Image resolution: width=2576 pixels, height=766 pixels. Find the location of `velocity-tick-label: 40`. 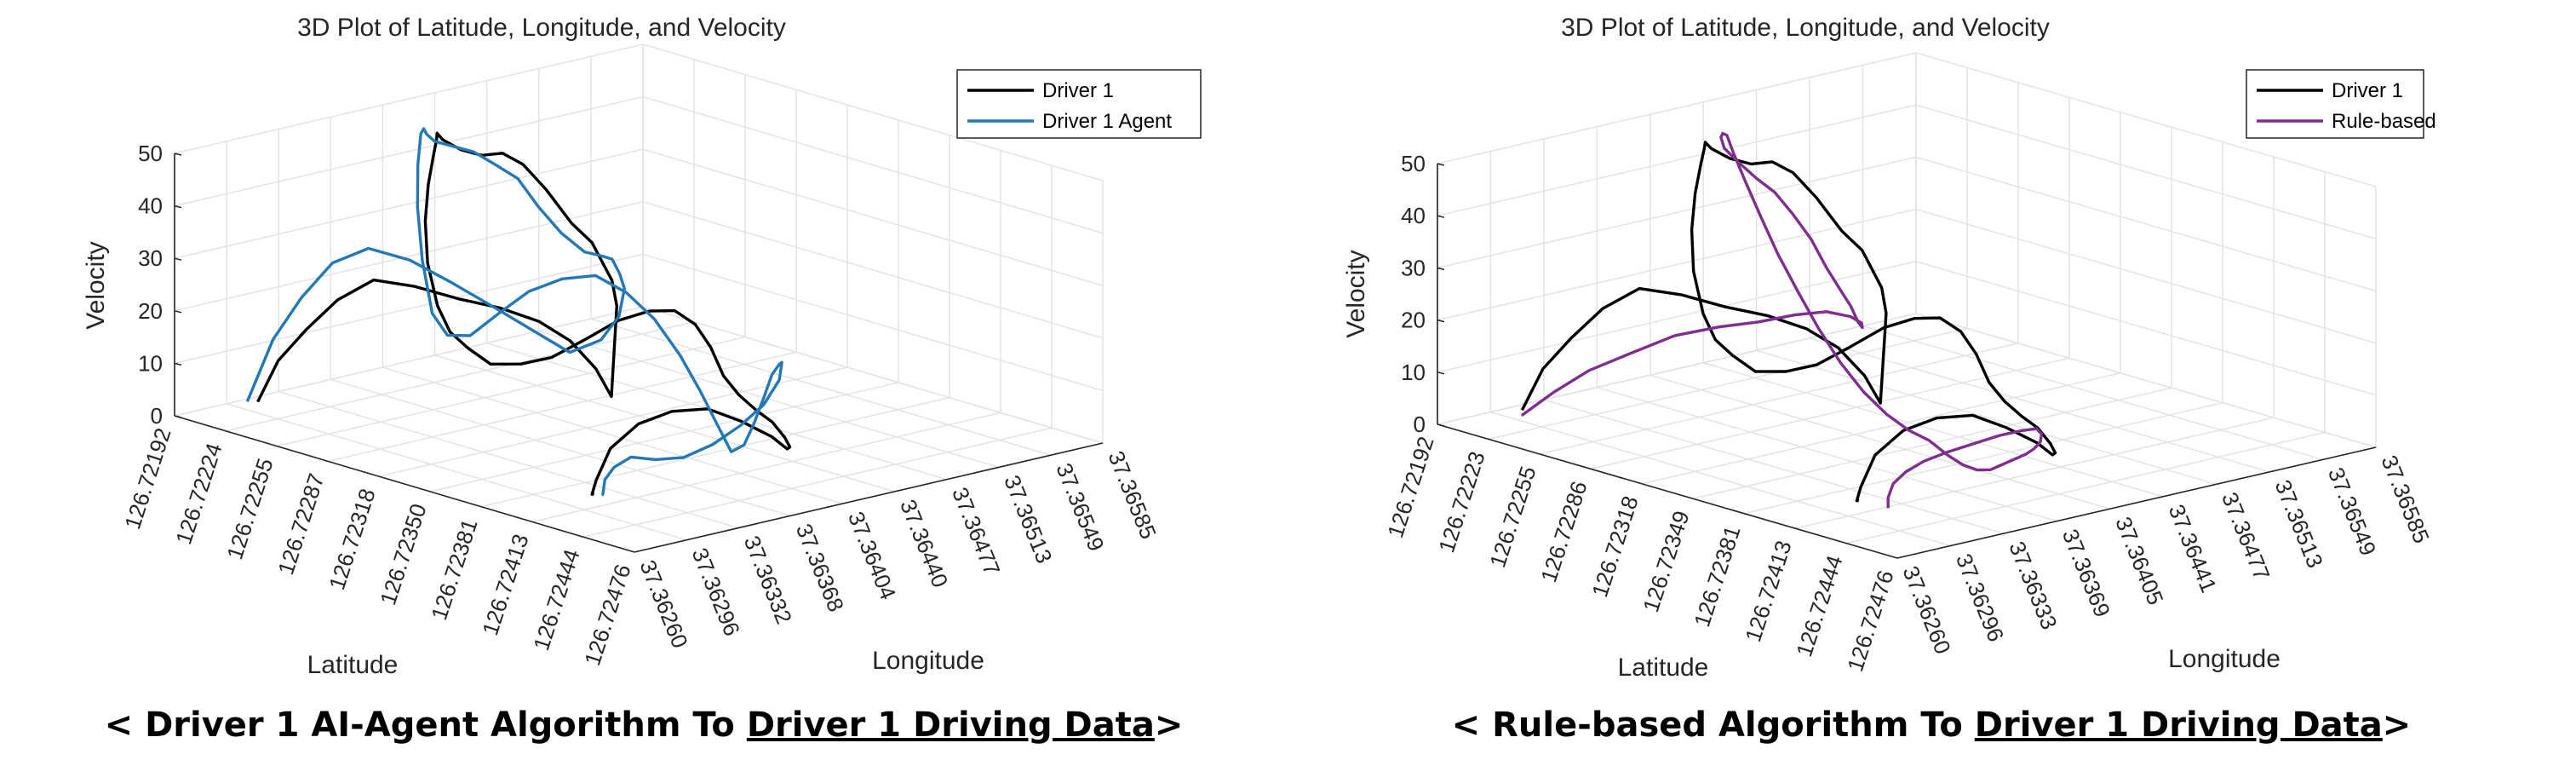

velocity-tick-label: 40 is located at coordinates (150, 206).